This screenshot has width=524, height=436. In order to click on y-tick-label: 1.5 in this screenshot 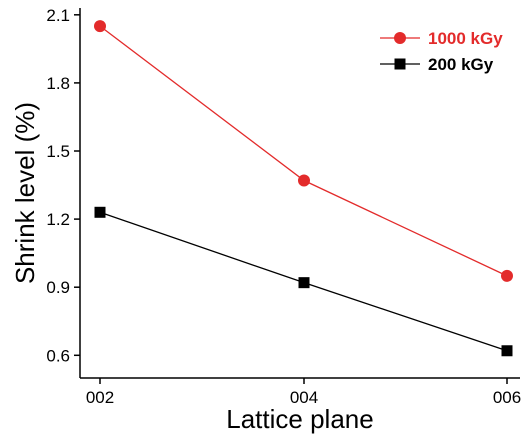, I will do `click(58, 151)`.